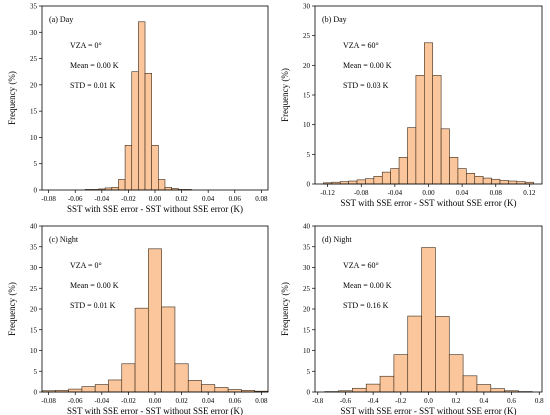  Describe the element at coordinates (327, 193) in the screenshot. I see `x-tick-label: -0.12` at that location.